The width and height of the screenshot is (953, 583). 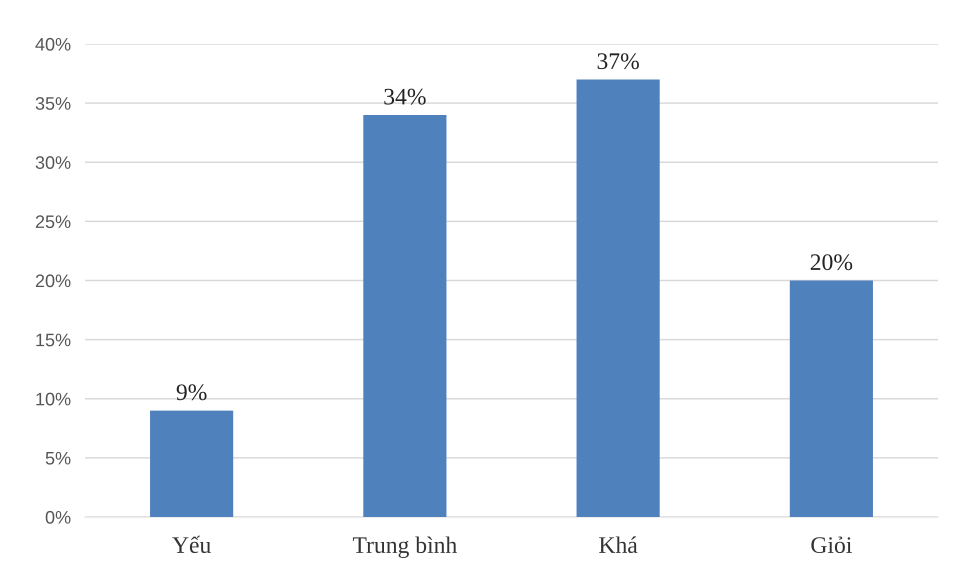 What do you see at coordinates (53, 281) in the screenshot?
I see `y-tick-label: 20%` at bounding box center [53, 281].